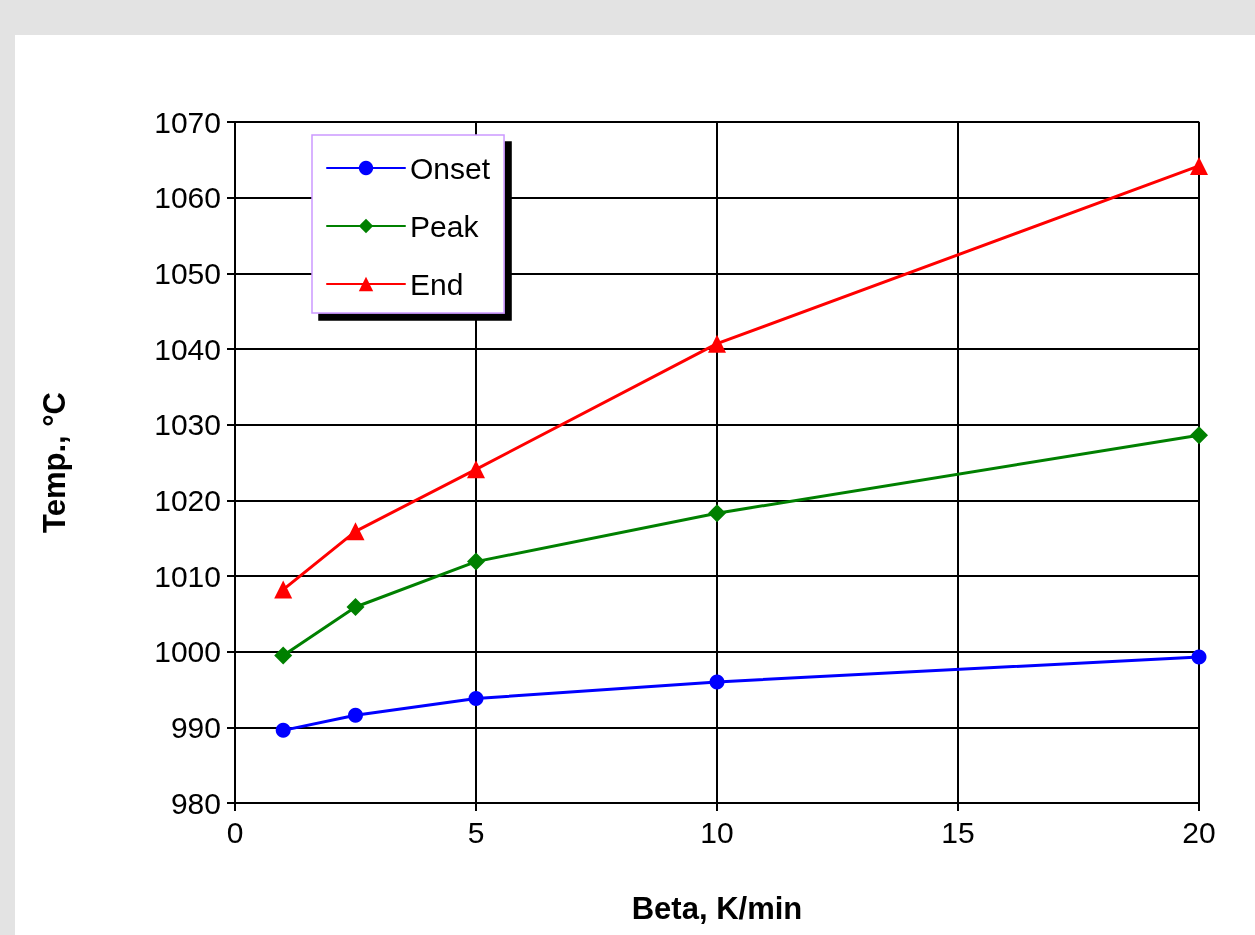 Image resolution: width=1255 pixels, height=935 pixels. What do you see at coordinates (187, 576) in the screenshot?
I see `y-tick-label: 1010` at bounding box center [187, 576].